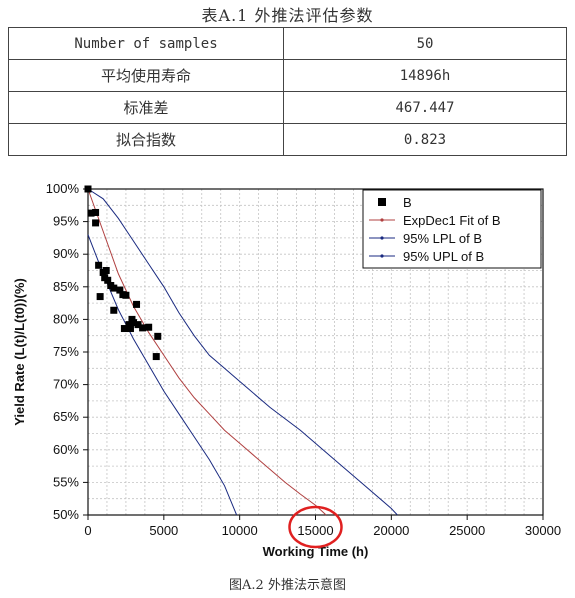 This screenshot has width=575, height=598. Describe the element at coordinates (425, 43) in the screenshot. I see `table-cell-value: 50` at that location.